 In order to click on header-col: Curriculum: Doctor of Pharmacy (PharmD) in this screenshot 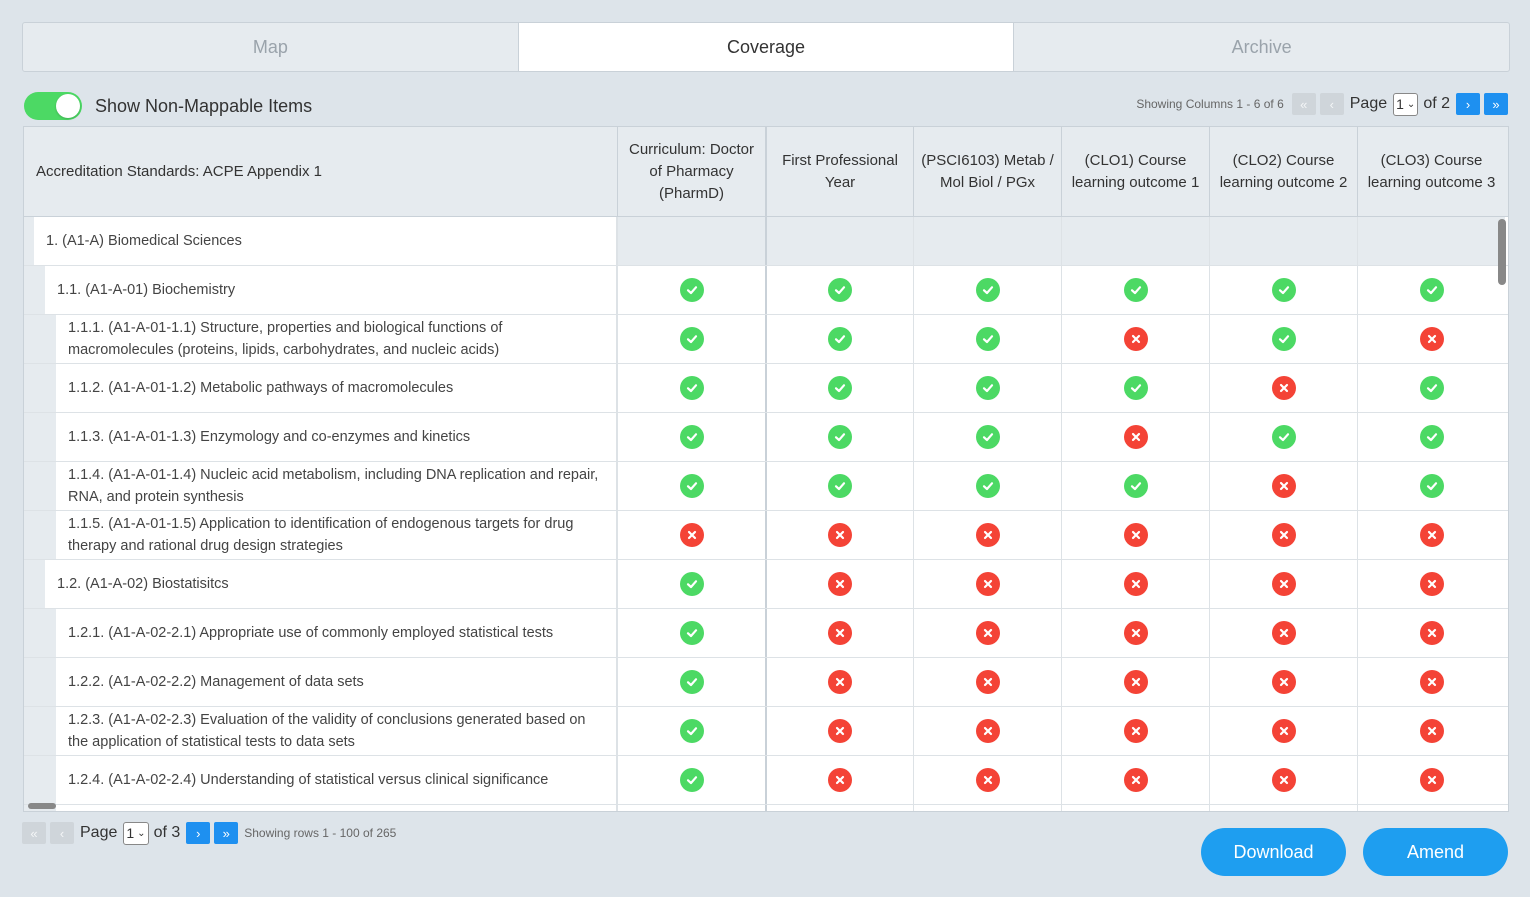, I will do `click(691, 171)`.